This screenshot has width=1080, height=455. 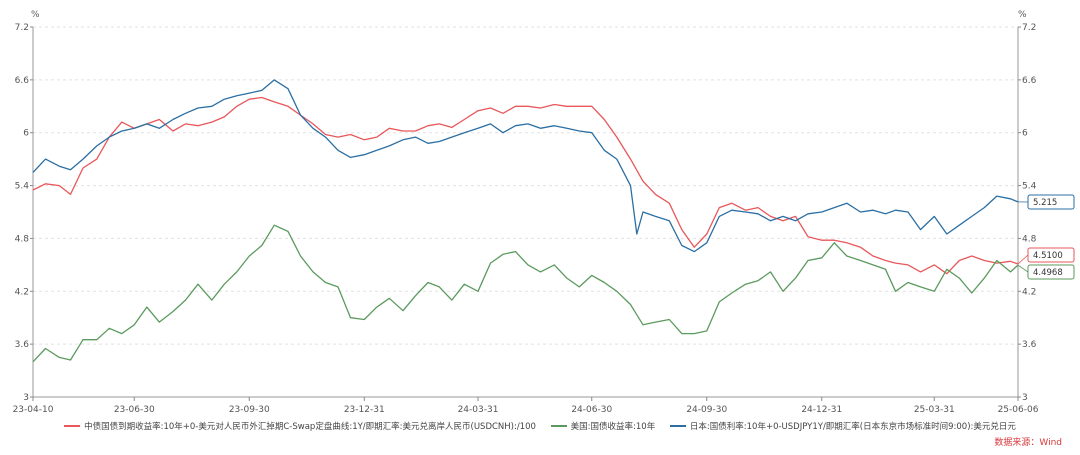 What do you see at coordinates (26, 134) in the screenshot?
I see `y-tick-left: 6` at bounding box center [26, 134].